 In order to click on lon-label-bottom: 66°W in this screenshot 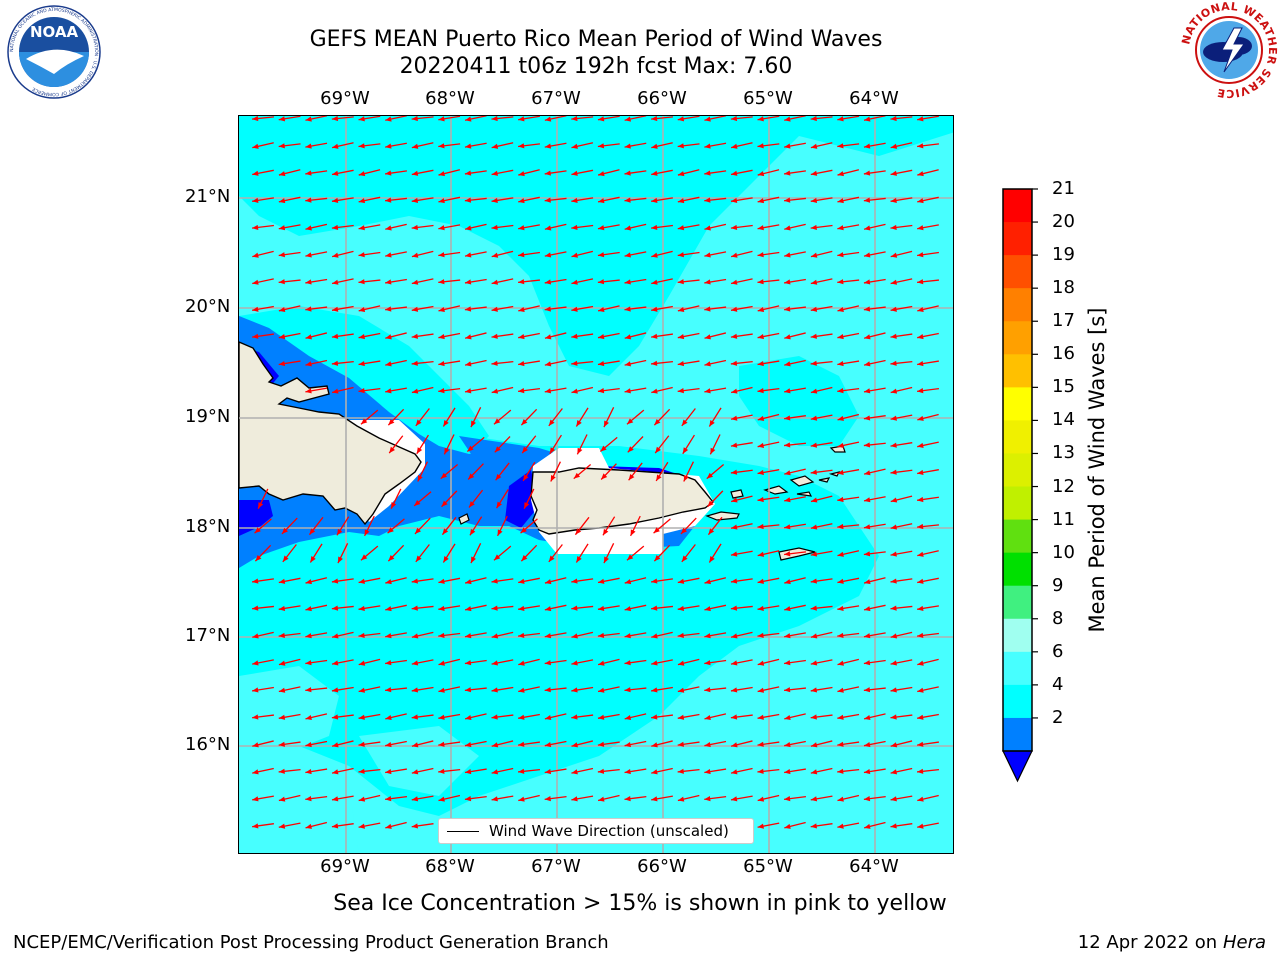, I will do `click(662, 866)`.